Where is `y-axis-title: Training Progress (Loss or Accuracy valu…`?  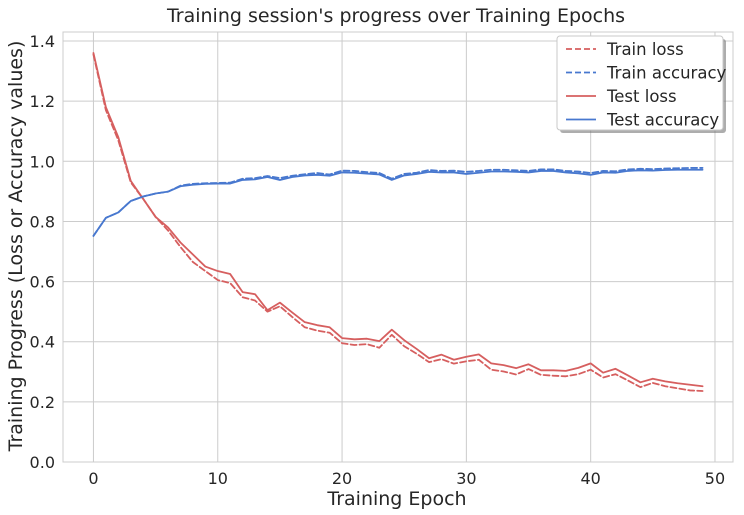 y-axis-title: Training Progress (Loss or Accuracy valu… is located at coordinates (16, 247).